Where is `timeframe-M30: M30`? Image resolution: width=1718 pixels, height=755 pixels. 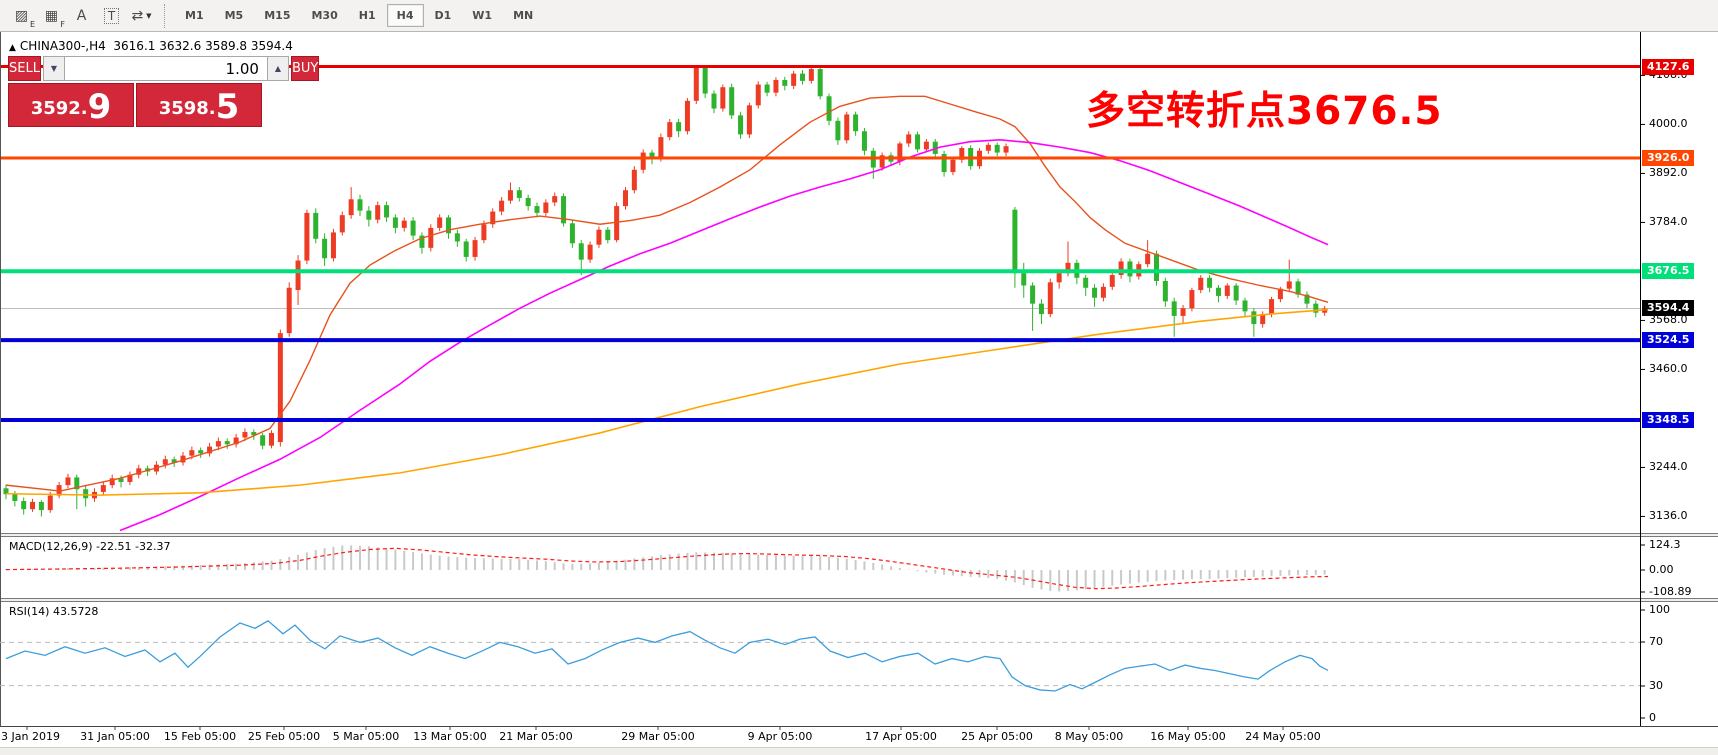
timeframe-M30: M30 is located at coordinates (324, 15).